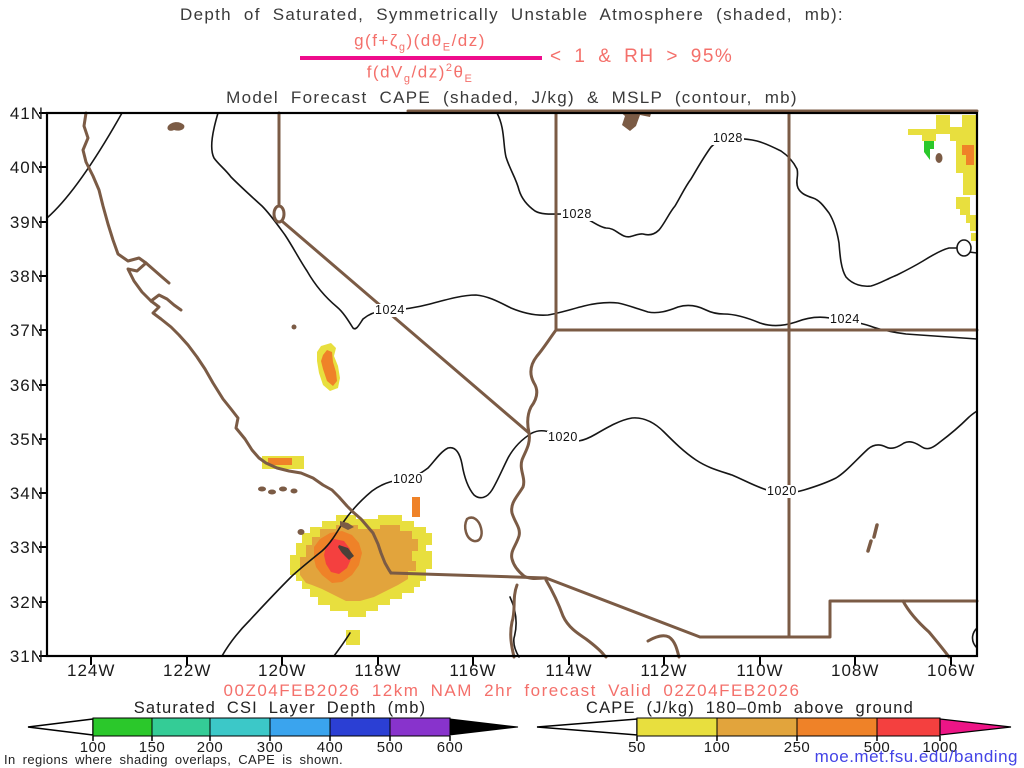 This screenshot has height=768, width=1024. What do you see at coordinates (782, 491) in the screenshot?
I see `contour-label-1020-c: 1020` at bounding box center [782, 491].